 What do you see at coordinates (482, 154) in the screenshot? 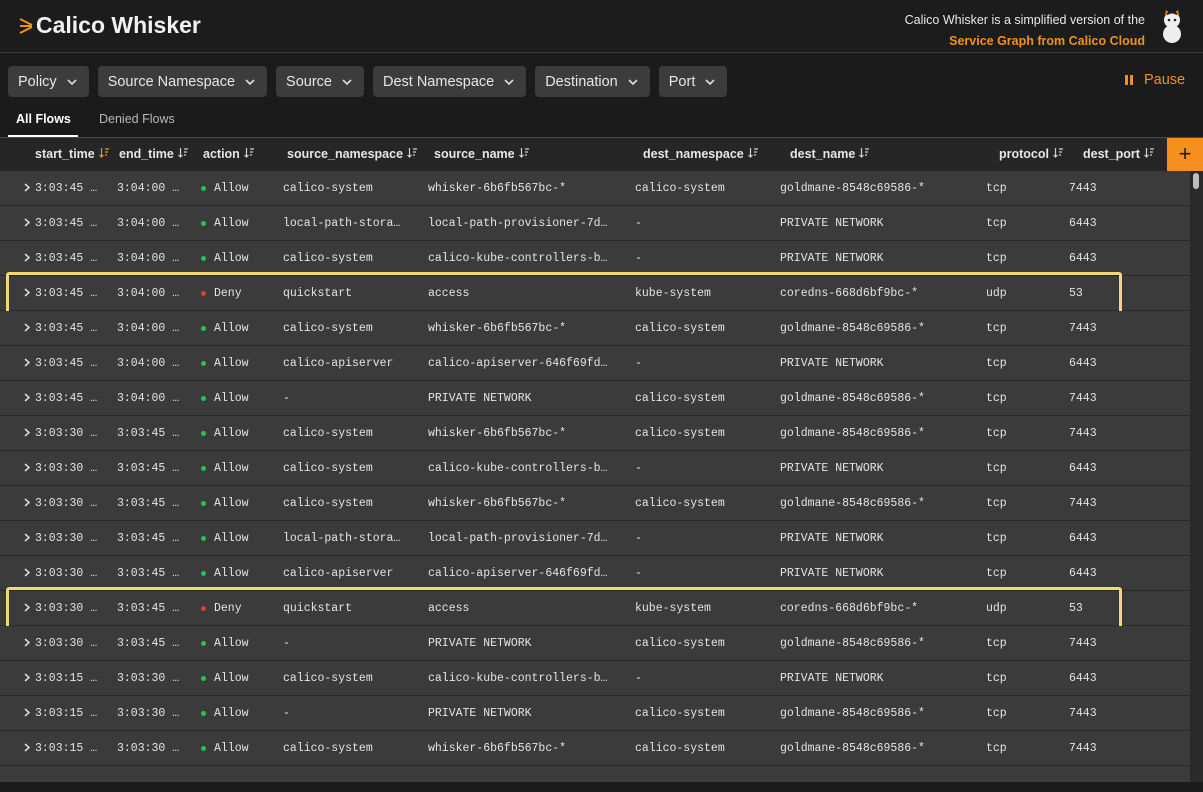
I see `column-header: source_name` at bounding box center [482, 154].